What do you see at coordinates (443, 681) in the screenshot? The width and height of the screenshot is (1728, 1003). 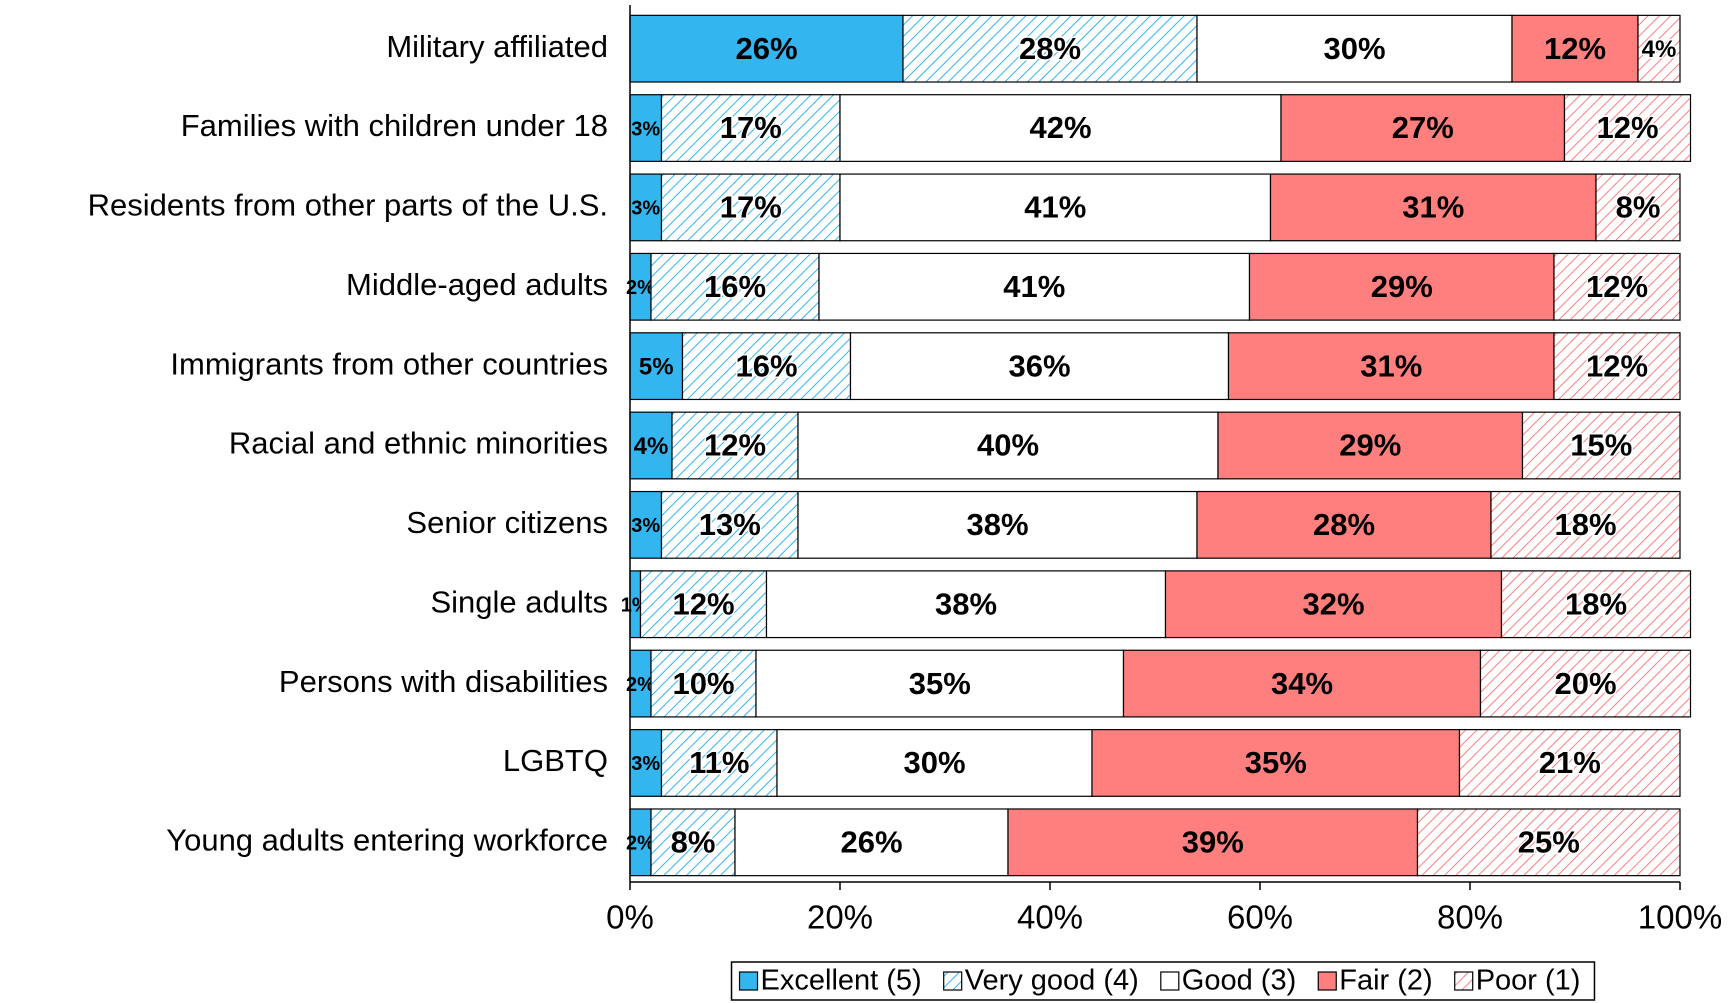 I see `y-tick-label: Persons with disabilities` at bounding box center [443, 681].